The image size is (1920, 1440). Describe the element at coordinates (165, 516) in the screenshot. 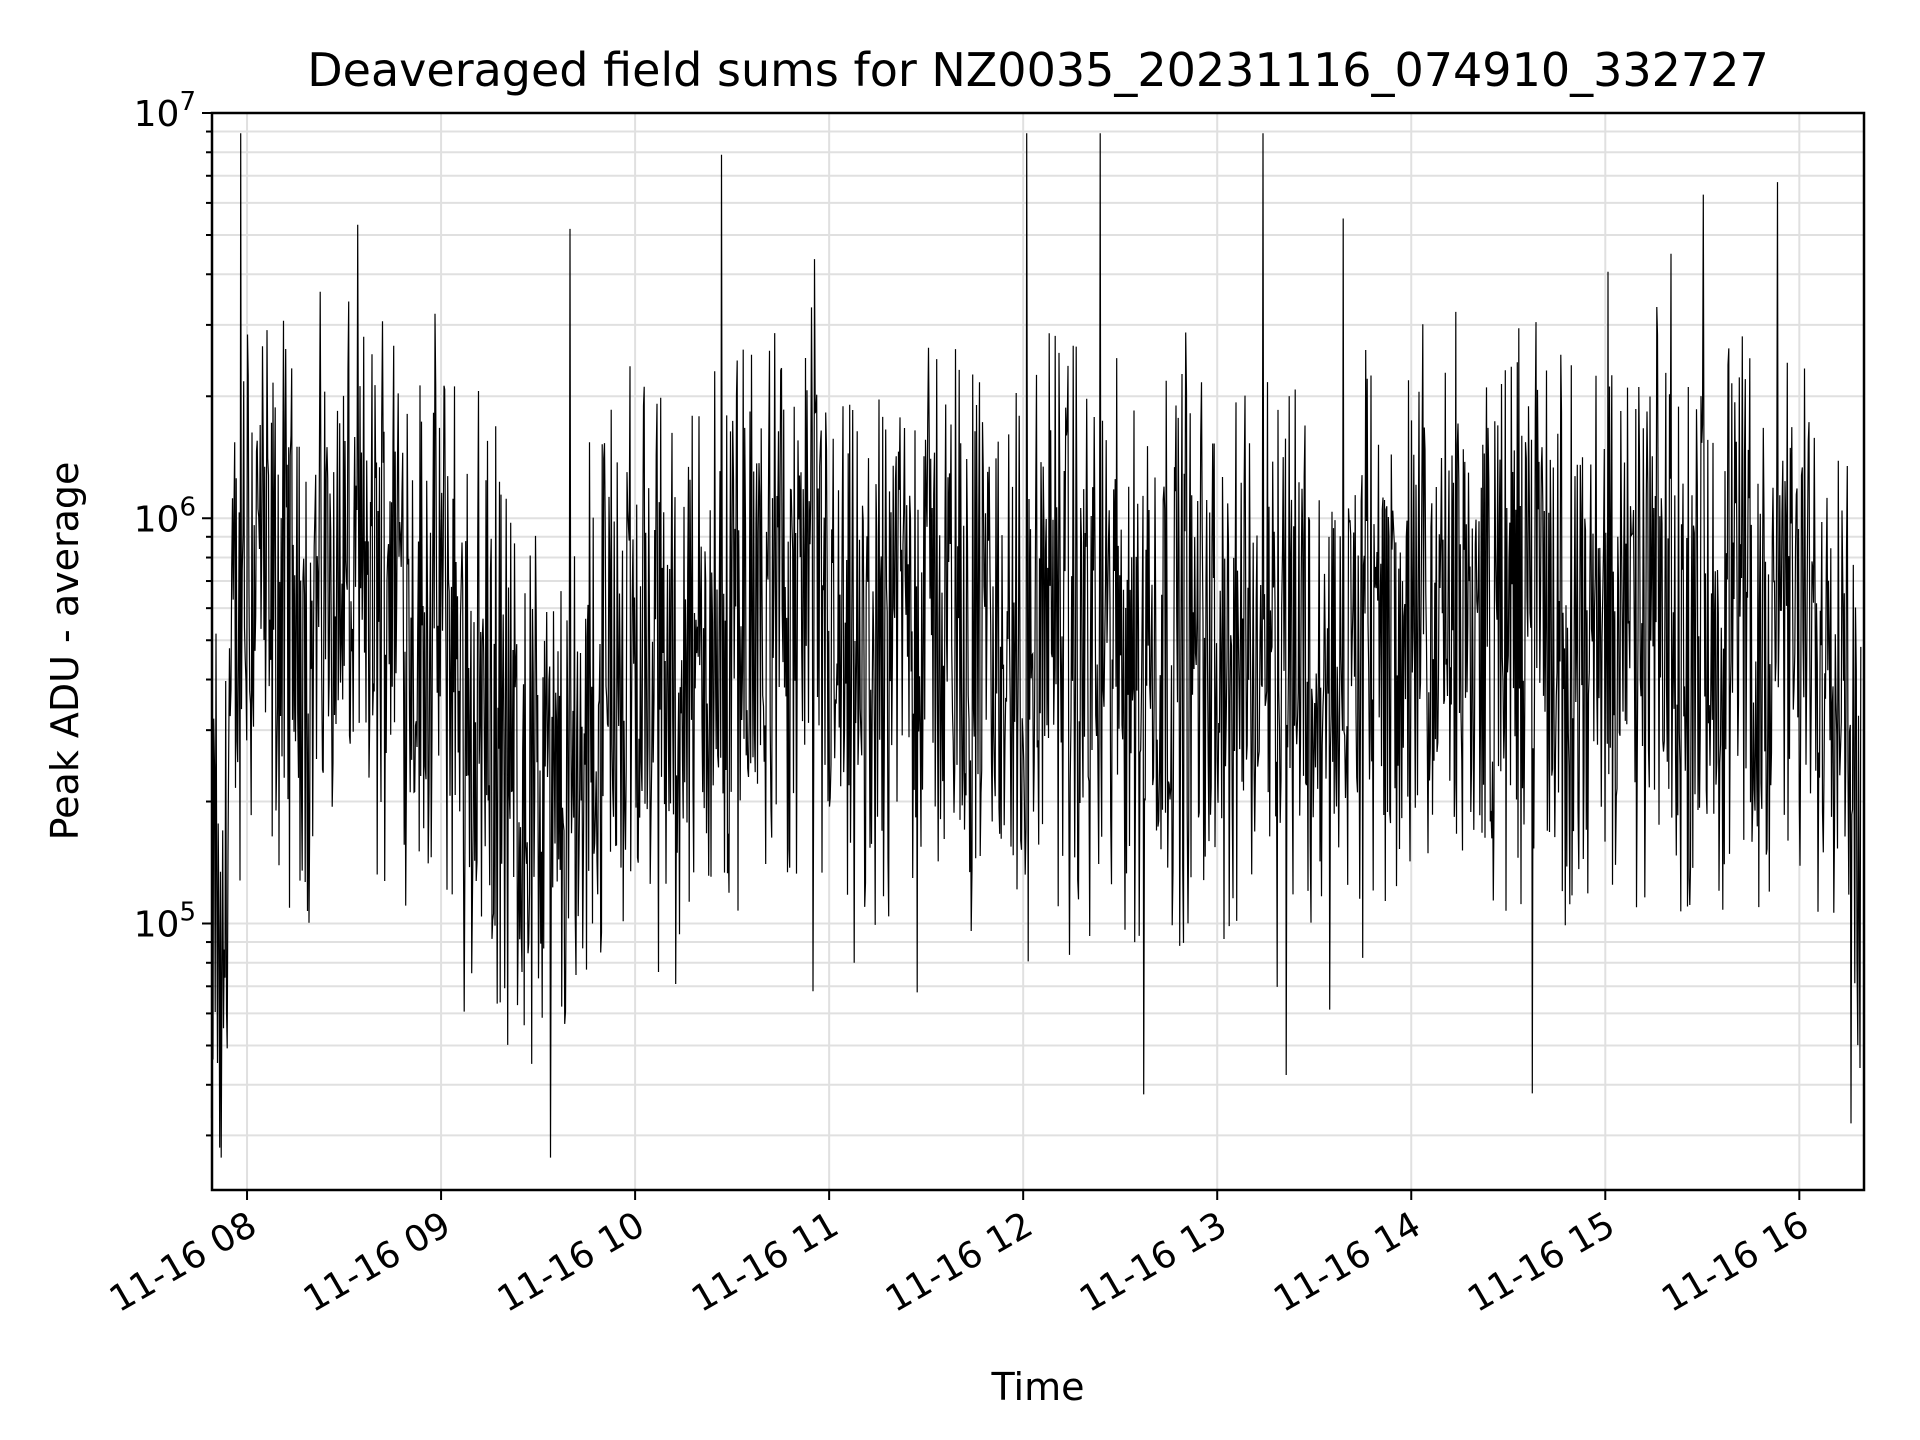

I see `y-tick-label: 10⁶` at that location.